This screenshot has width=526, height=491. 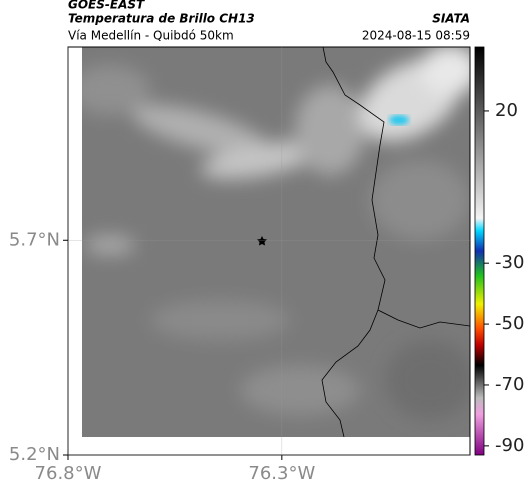 What do you see at coordinates (68, 473) in the screenshot?
I see `x-tick-label: 76.8°W` at bounding box center [68, 473].